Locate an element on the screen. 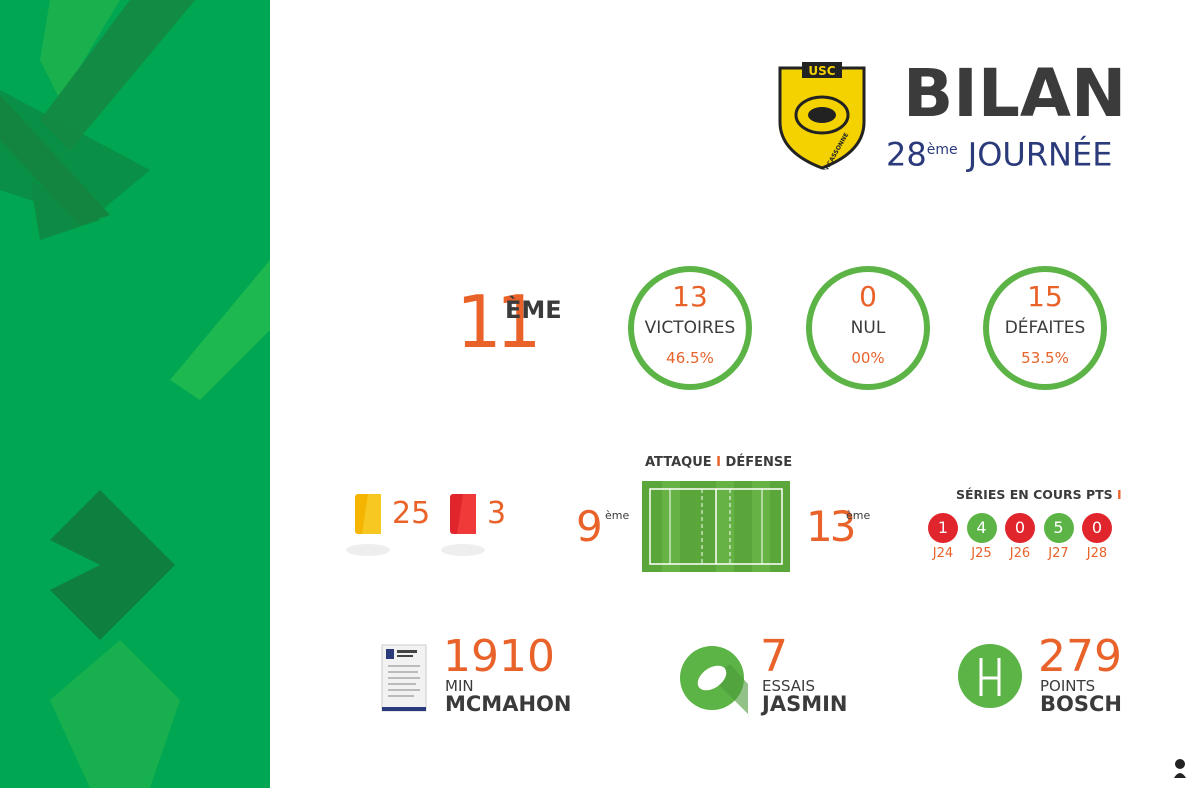  streak-title: SÉRIES EN COURS PTS I is located at coordinates (1039, 494).